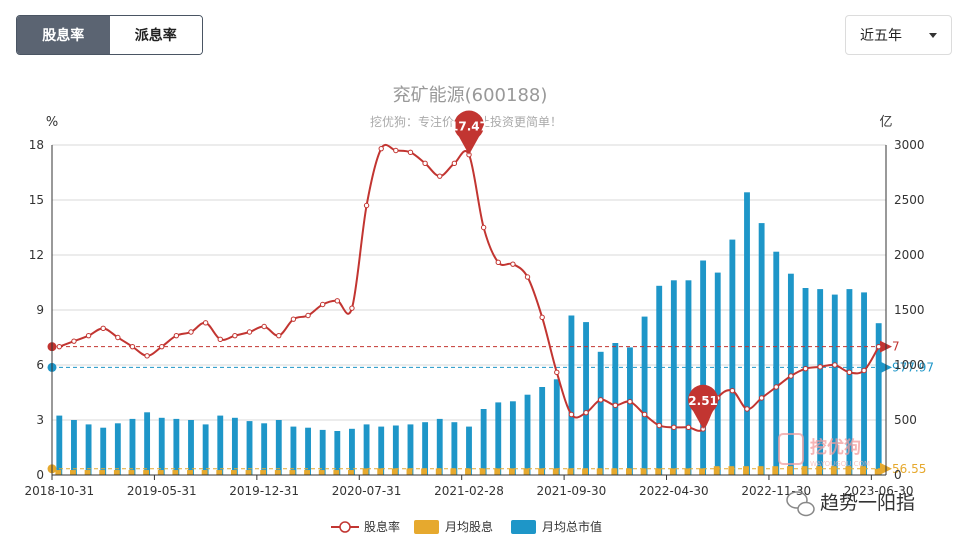 Image resolution: width=968 pixels, height=545 pixels. Describe the element at coordinates (52, 122) in the screenshot. I see `left-axis-unit: %` at that location.